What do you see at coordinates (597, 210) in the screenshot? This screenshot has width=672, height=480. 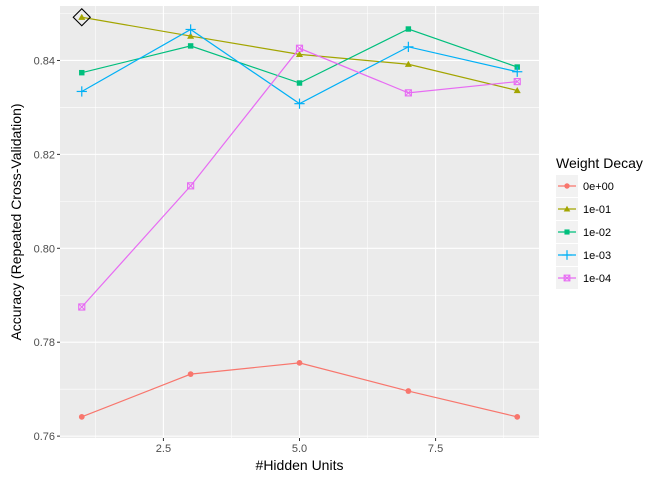 I see `legend-label: 1e-01` at bounding box center [597, 210].